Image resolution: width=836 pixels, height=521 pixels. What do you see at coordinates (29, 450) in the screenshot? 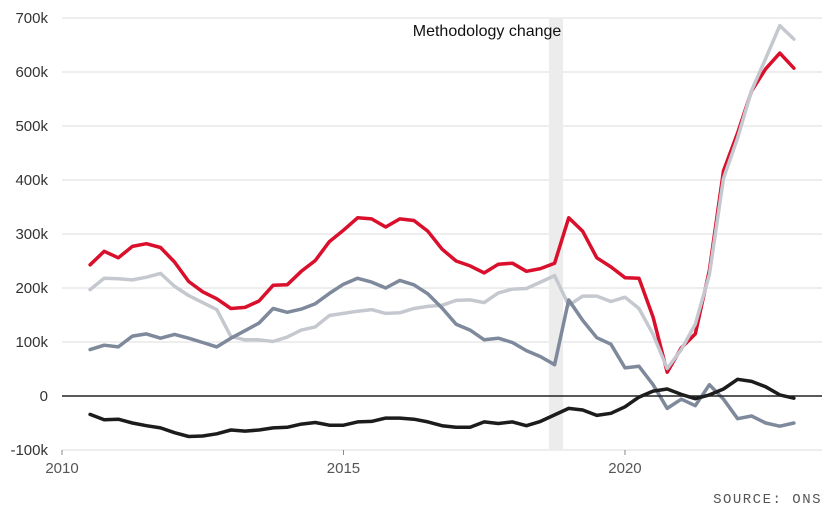
I see `y-tick-label: -100k` at bounding box center [29, 450].